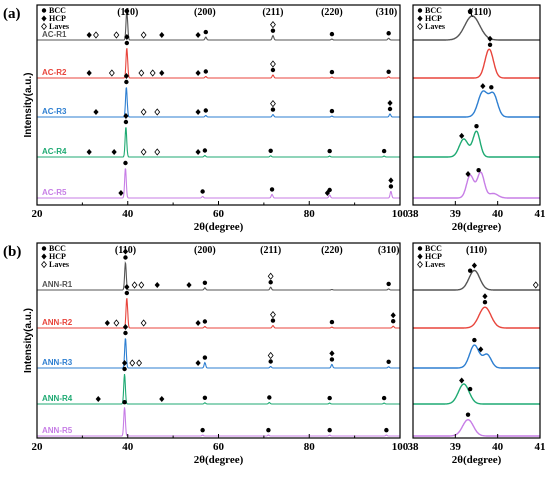 Image resolution: width=550 pixels, height=483 pixels. Describe the element at coordinates (332, 250) in the screenshot. I see `peak-label-220: (220)` at that location.